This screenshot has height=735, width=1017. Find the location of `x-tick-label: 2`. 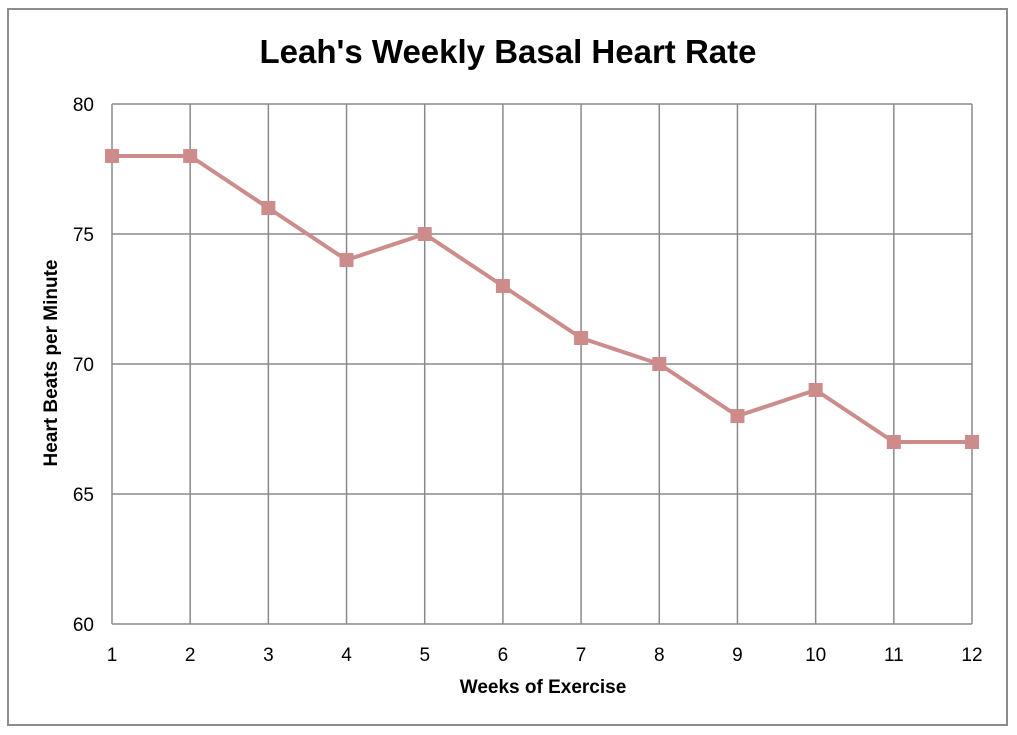

x-tick-label: 2 is located at coordinates (190, 655).